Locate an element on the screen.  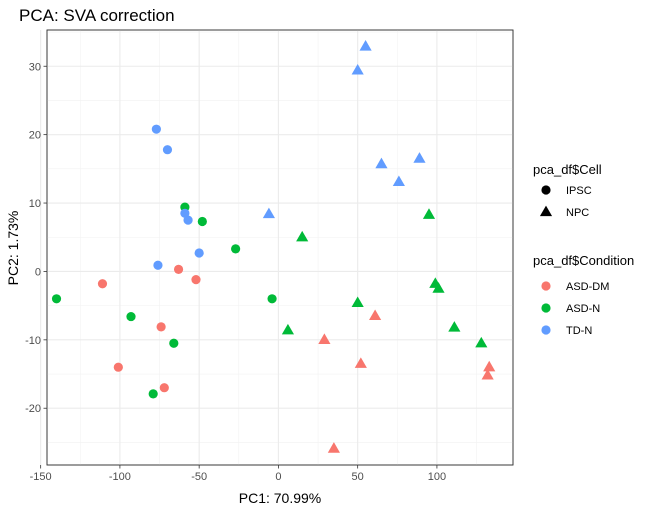
y-tick-label: 30 is located at coordinates (35, 67).